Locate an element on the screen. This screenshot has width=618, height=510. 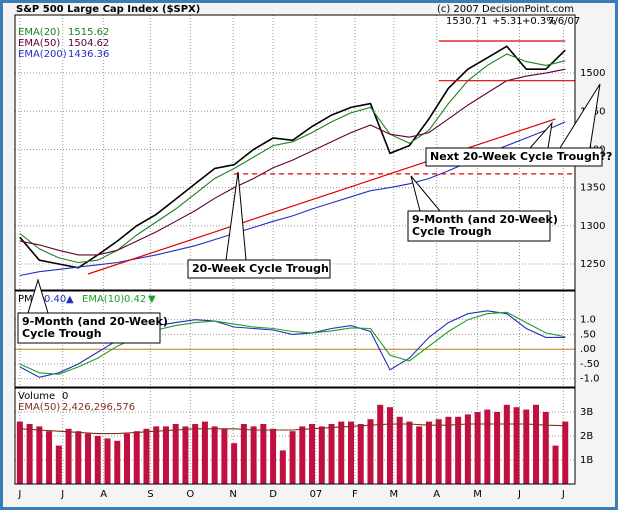
y-tick-label: 1.0 is located at coordinates (588, 320).